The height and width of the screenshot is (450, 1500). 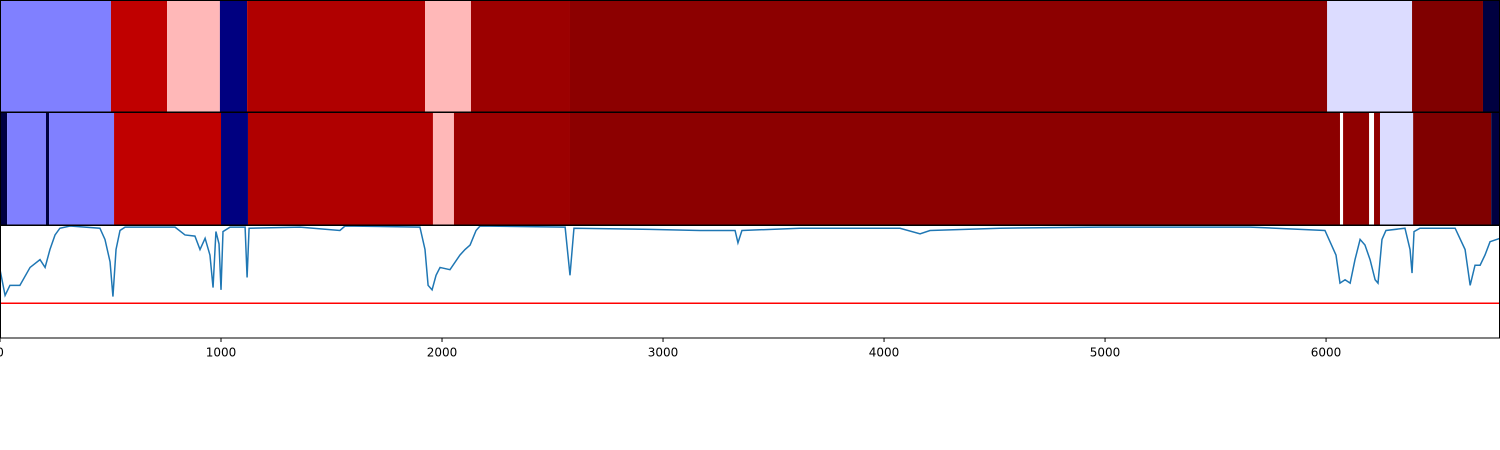 I want to click on x-tick-label: 4000, so click(x=884, y=353).